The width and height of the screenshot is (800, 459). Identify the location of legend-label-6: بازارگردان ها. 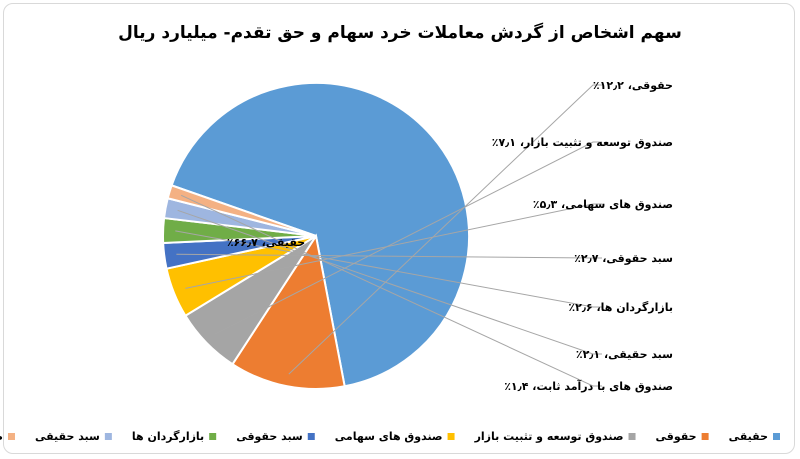
(168, 436).